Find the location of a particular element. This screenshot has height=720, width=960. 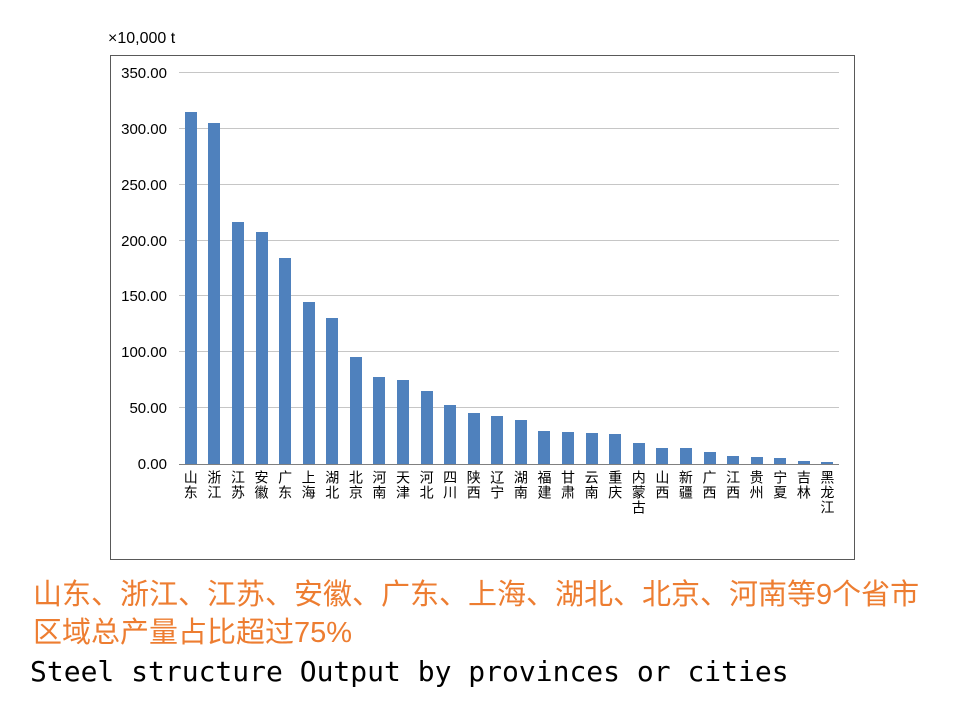

x-tick-label: 新疆 is located at coordinates (685, 485).